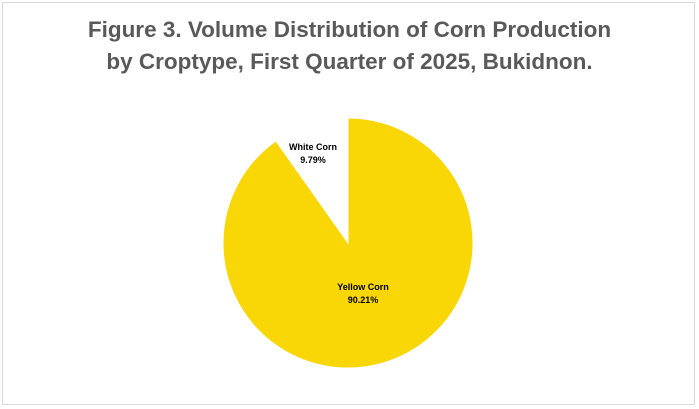 This screenshot has width=699, height=409. Describe the element at coordinates (363, 287) in the screenshot. I see `slice-name-label: Yellow Corn` at that location.